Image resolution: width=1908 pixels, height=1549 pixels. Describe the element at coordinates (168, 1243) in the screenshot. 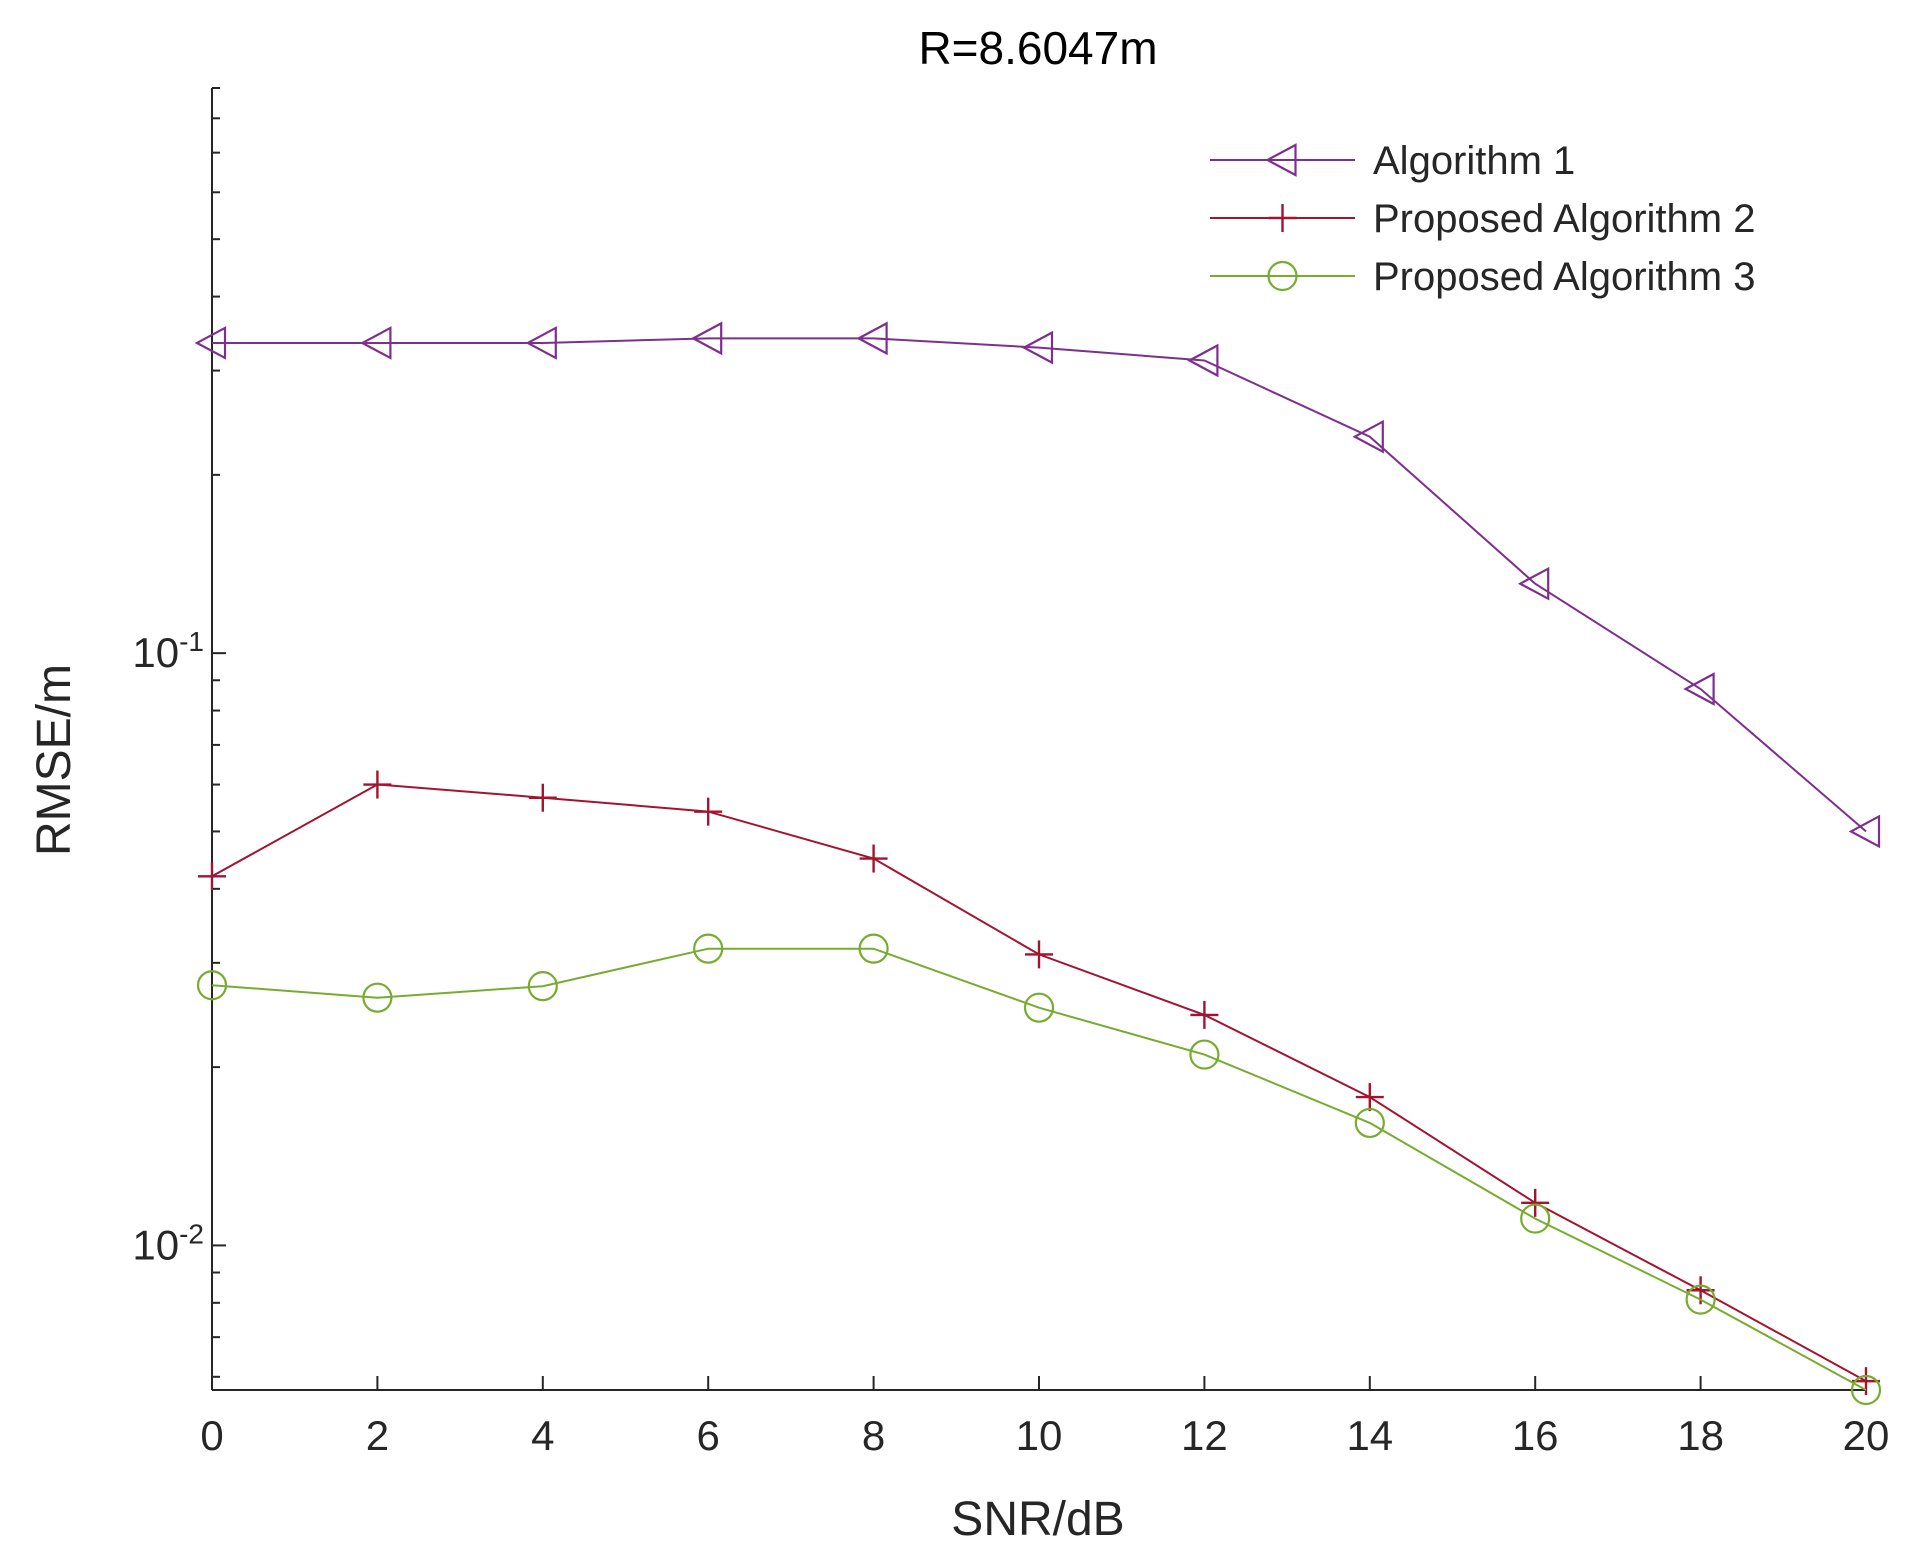

I see `y-tick-label: 10⁻²` at that location.